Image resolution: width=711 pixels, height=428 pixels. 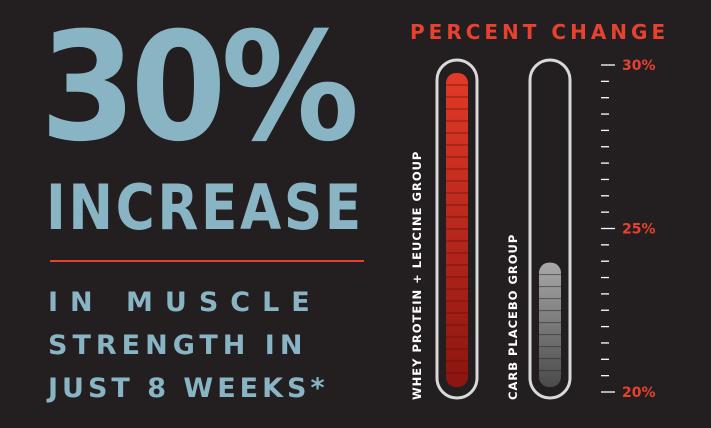 What do you see at coordinates (550, 324) in the screenshot?
I see `bar-fill-carb-placebo-group` at bounding box center [550, 324].